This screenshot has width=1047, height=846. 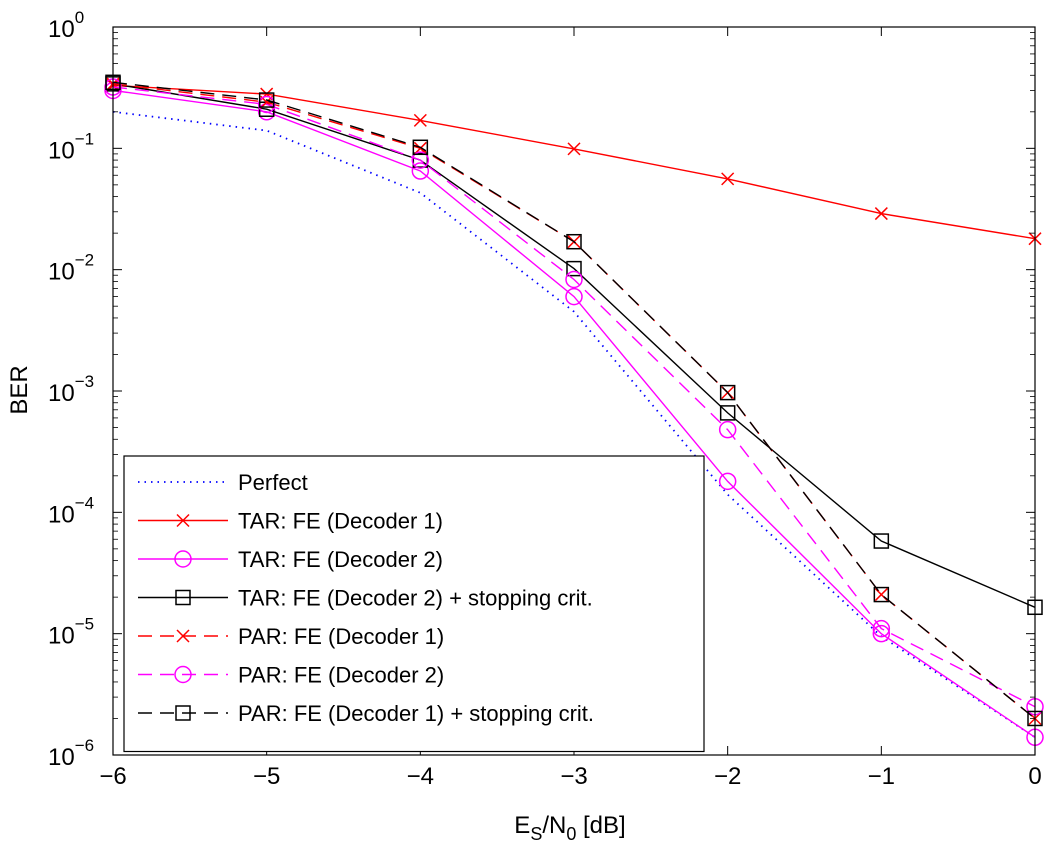 What do you see at coordinates (727, 776) in the screenshot?
I see `x-tick-label: −2` at bounding box center [727, 776].